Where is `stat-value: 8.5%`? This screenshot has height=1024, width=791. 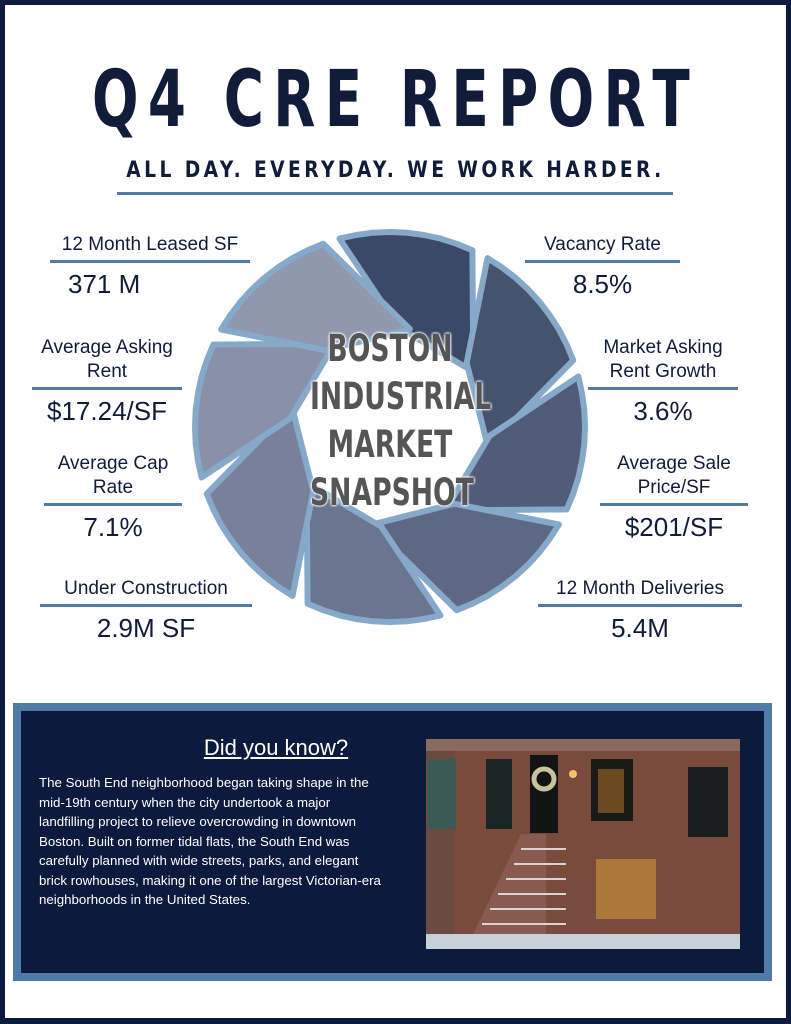 stat-value: 8.5% is located at coordinates (602, 284).